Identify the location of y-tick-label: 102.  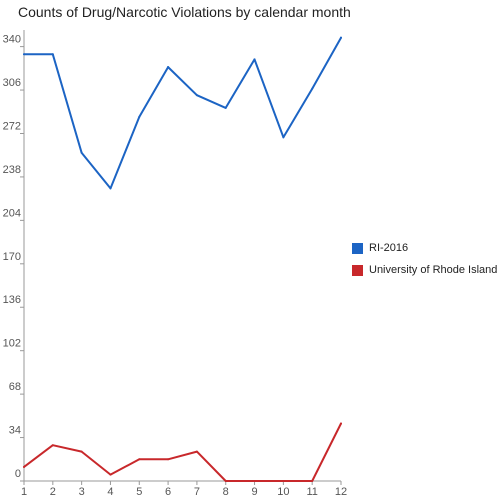
(12, 344).